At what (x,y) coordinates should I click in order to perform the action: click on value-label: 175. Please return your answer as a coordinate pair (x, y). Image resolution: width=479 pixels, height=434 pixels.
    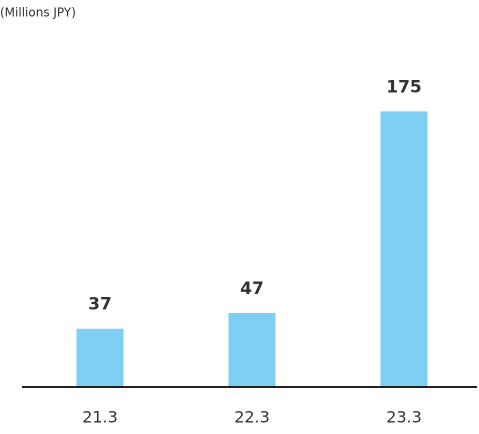
    Looking at the image, I should click on (404, 87).